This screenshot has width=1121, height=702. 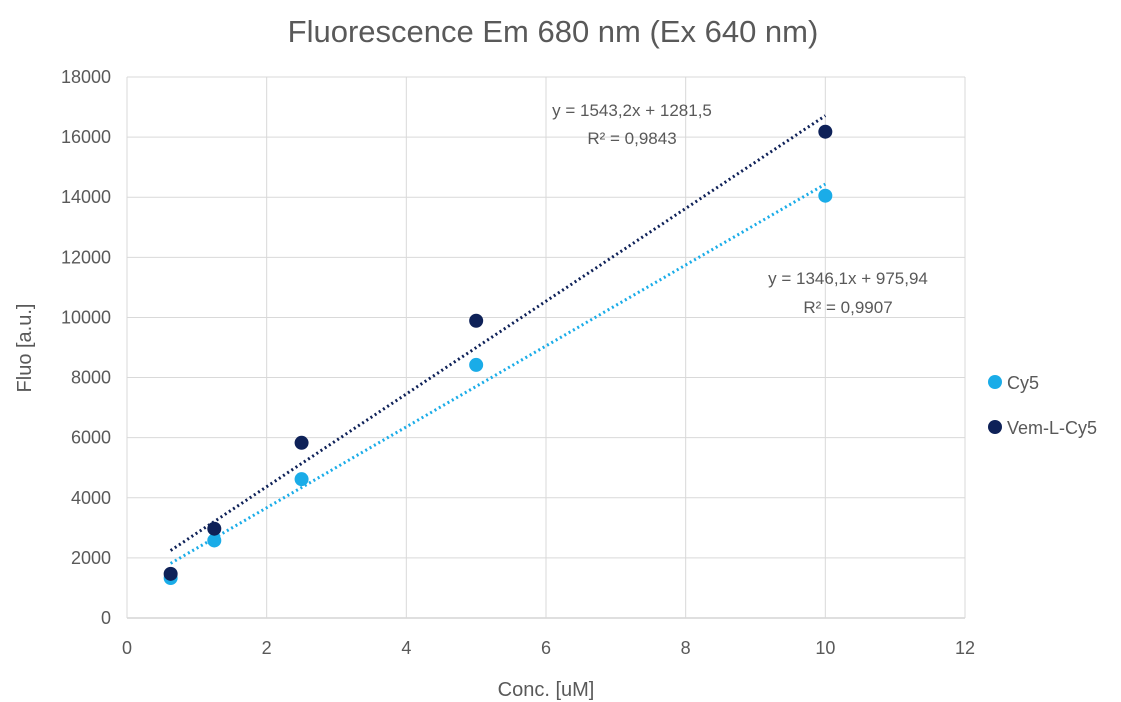 I want to click on y-tick-label: 0, so click(x=106, y=618).